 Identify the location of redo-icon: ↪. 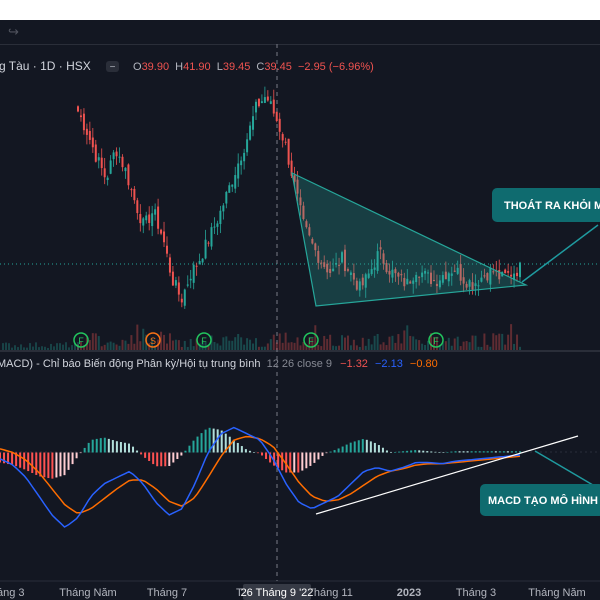
(13, 31).